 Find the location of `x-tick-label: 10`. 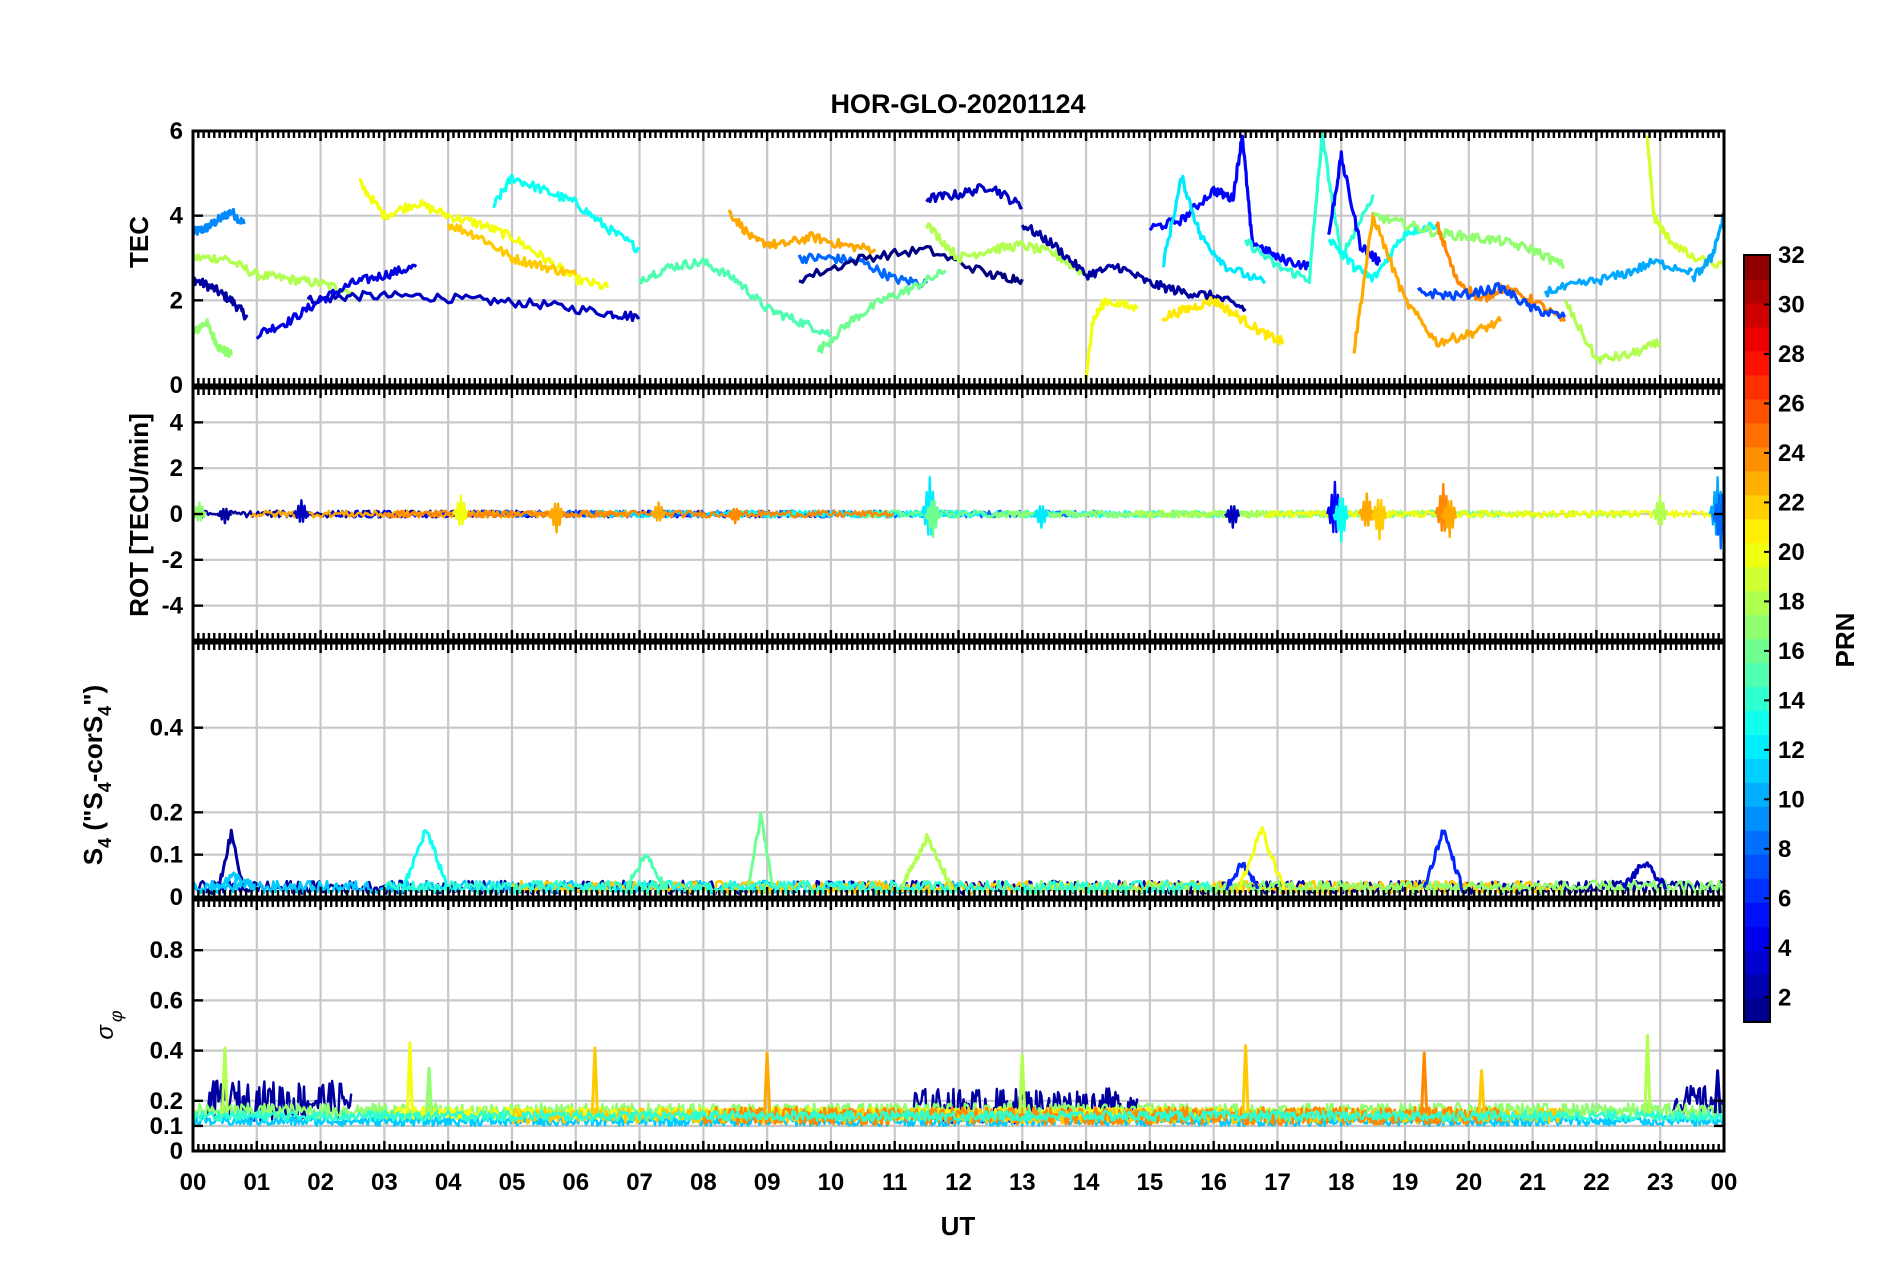

x-tick-label: 10 is located at coordinates (831, 1182).